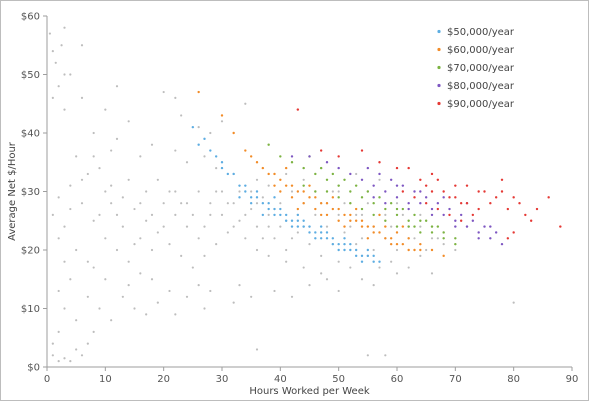 The image size is (590, 406). I want to click on y-tick-label: $10, so click(30, 309).